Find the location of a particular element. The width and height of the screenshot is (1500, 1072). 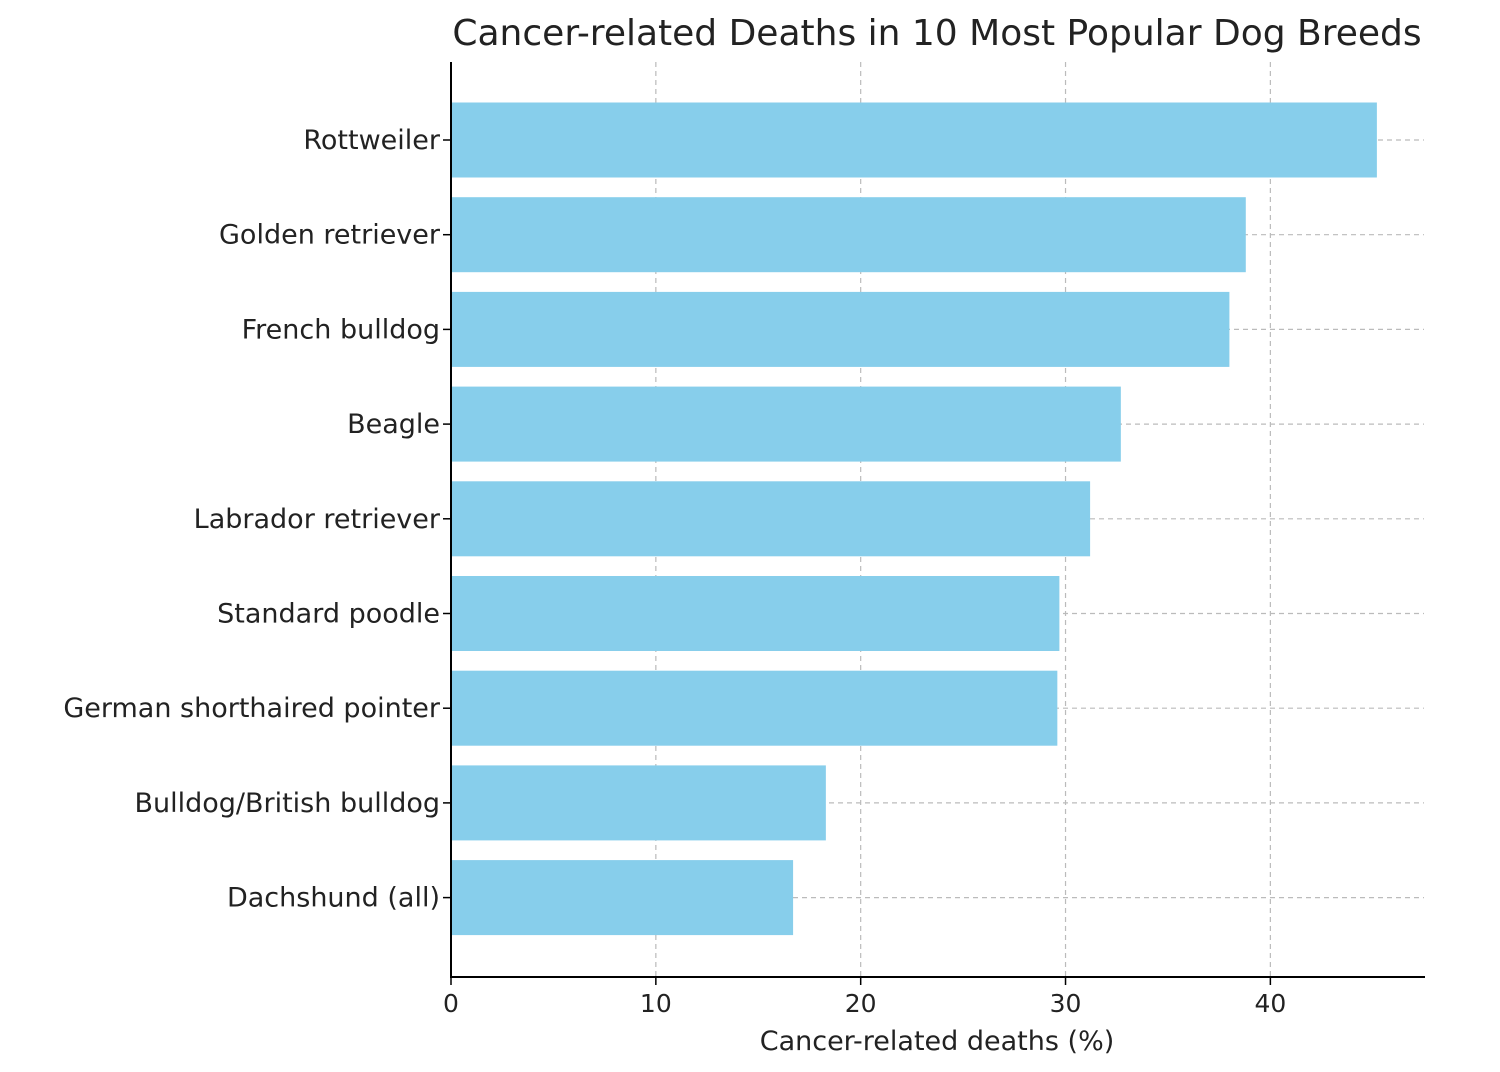

x-tick-label: 20 is located at coordinates (861, 1003).